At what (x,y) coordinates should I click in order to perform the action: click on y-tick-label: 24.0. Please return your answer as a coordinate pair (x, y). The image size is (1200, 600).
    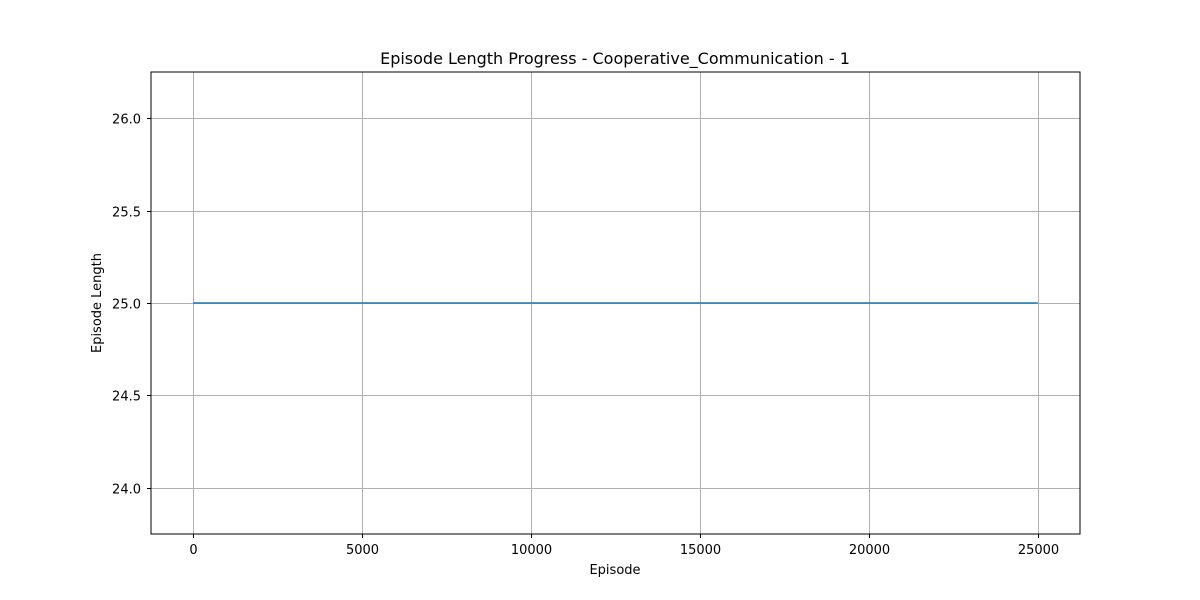
    Looking at the image, I should click on (126, 490).